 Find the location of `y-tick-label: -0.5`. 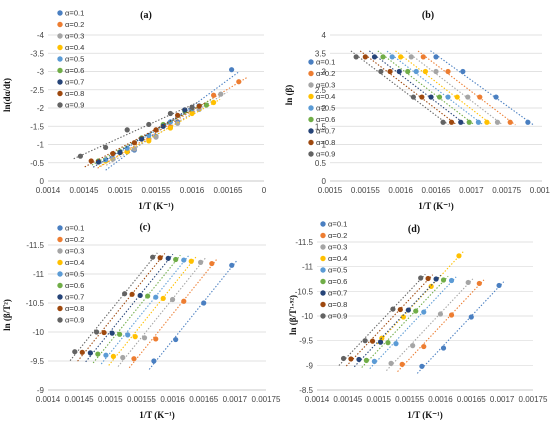

y-tick-label: -0.5 is located at coordinates (37, 163).